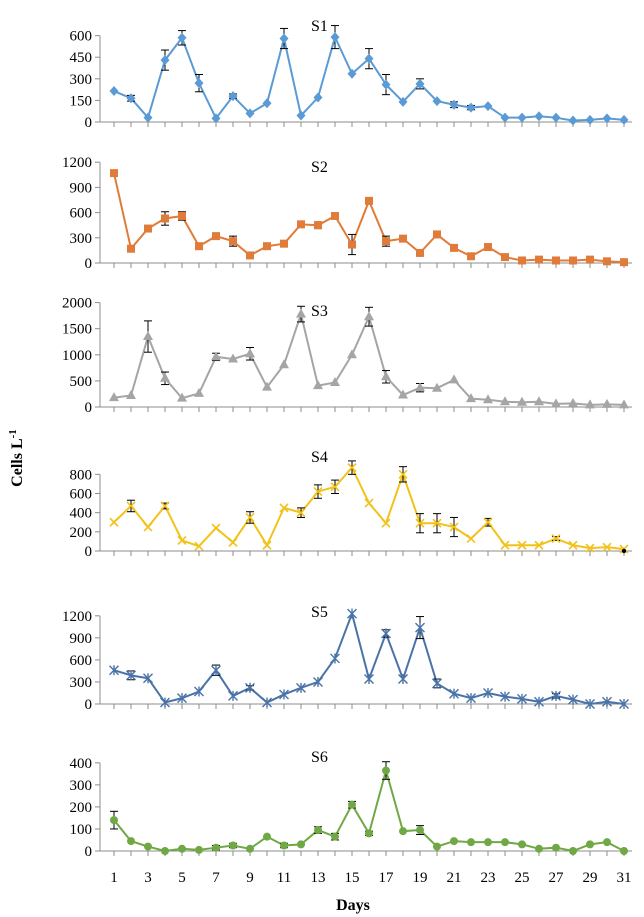 The width and height of the screenshot is (644, 917). I want to click on series-line-s4, so click(369, 508).